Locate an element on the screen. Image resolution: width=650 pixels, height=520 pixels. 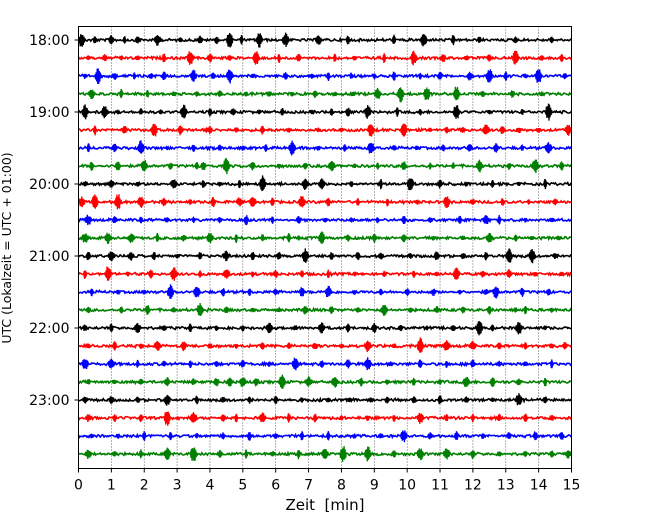
x-axis: 0 1 2 3 4 5 6 7 8 9 10 11 12 13 14 15 is located at coordinates (327, 481).